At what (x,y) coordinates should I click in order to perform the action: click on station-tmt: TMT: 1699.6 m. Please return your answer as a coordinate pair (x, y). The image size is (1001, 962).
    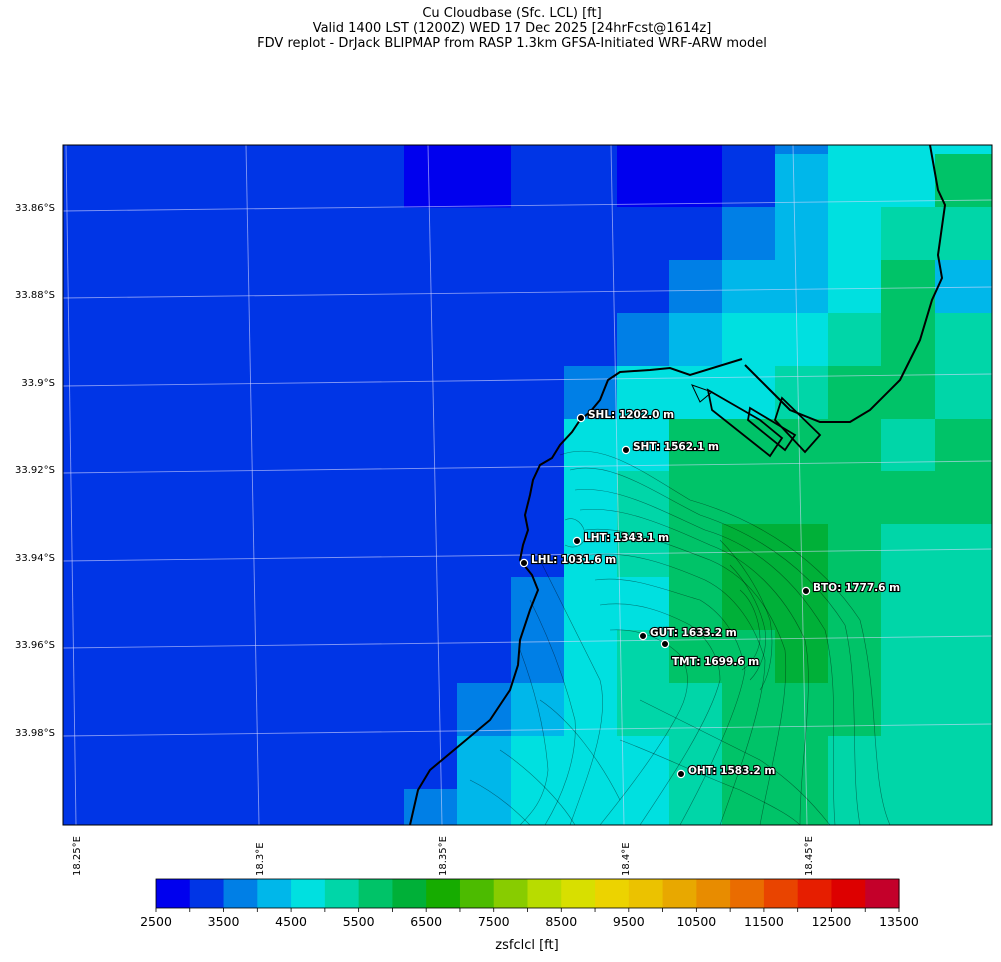
    Looking at the image, I should click on (710, 654).